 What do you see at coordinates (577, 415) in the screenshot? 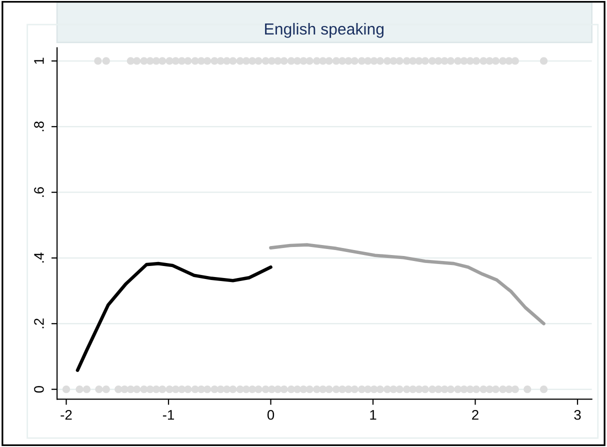
I see `x-tick-label: 3` at bounding box center [577, 415].